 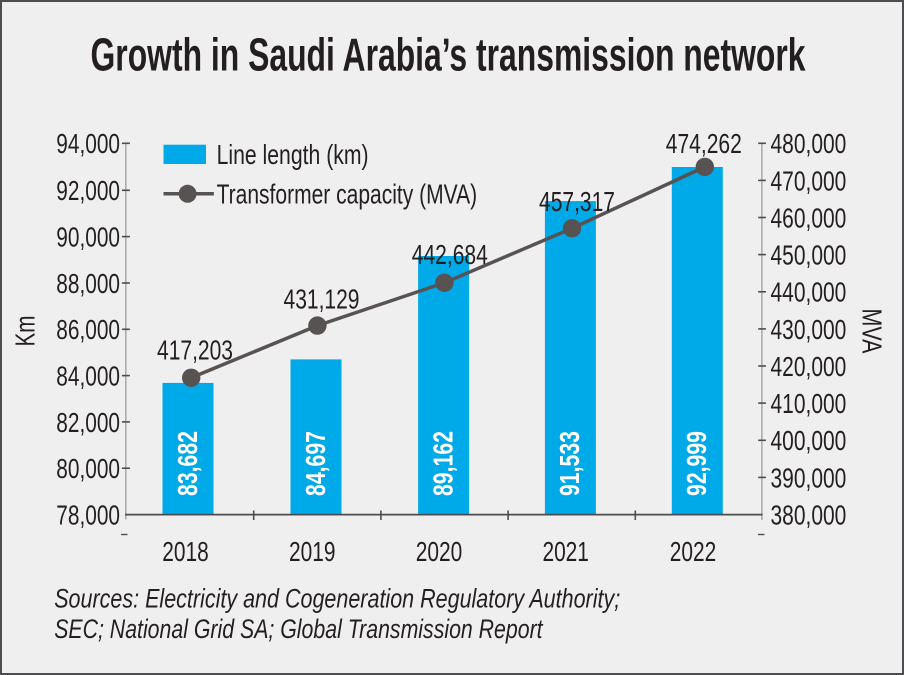 I want to click on svg-text: 2019, so click(x=312, y=551).